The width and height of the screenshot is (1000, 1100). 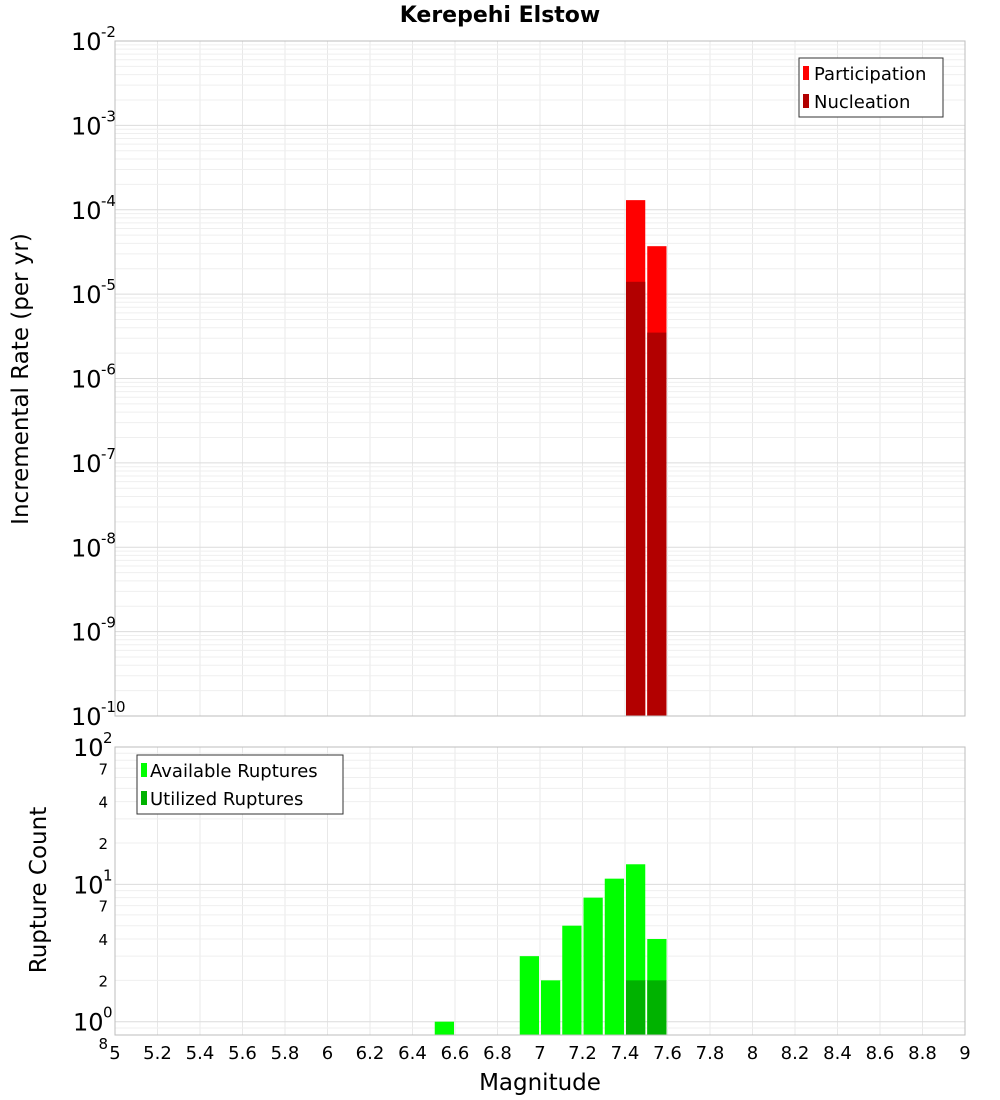 I want to click on x-tick-label: 7.8, so click(x=710, y=1053).